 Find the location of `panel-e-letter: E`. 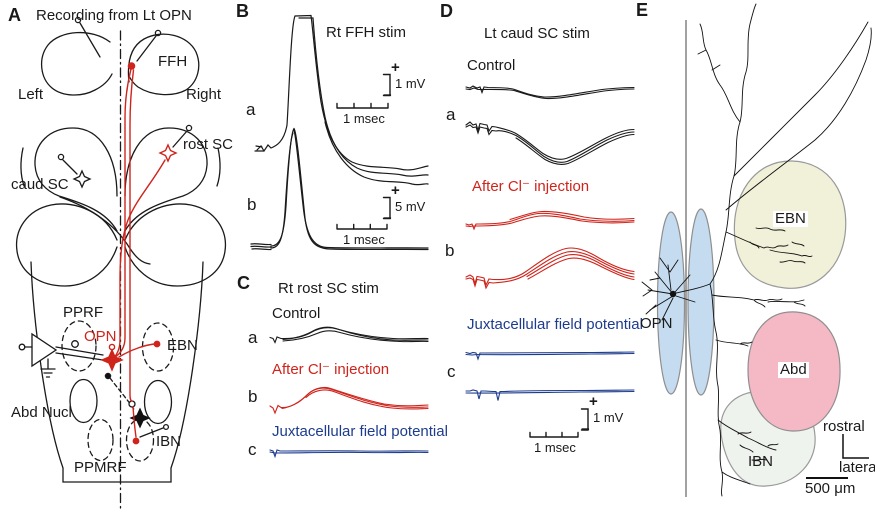

panel-e-letter: E is located at coordinates (642, 10).